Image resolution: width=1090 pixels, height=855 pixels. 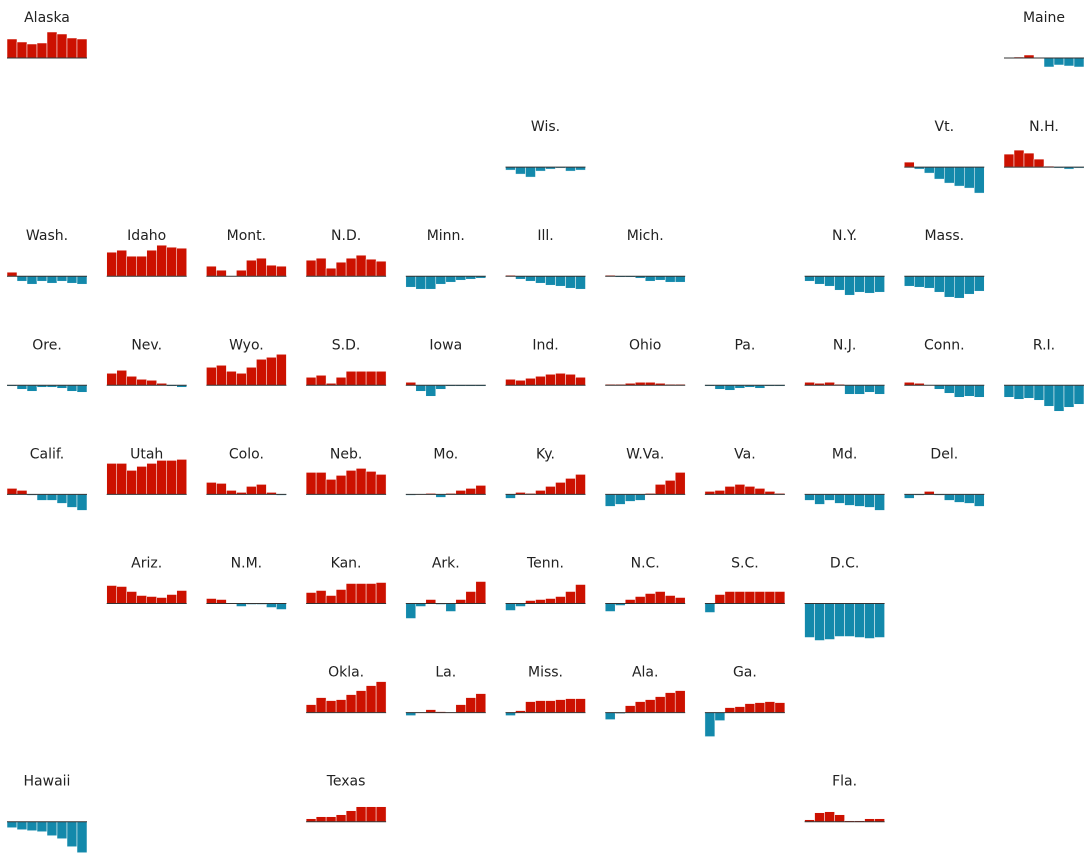 What do you see at coordinates (945, 127) in the screenshot?
I see `state-label: Vt.` at bounding box center [945, 127].